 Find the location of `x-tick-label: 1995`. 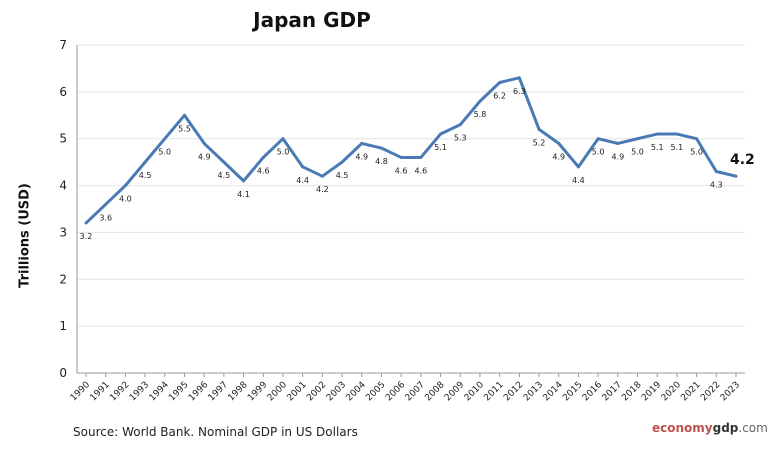

x-tick-label: 1995 is located at coordinates (178, 391).